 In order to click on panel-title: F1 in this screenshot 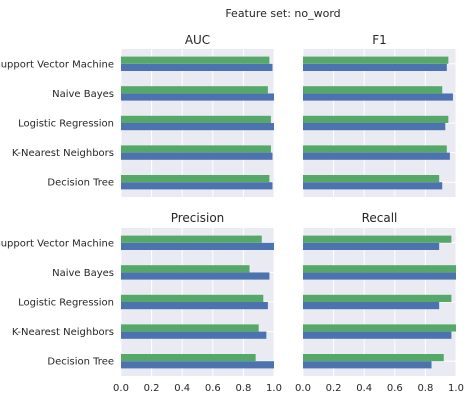, I will do `click(379, 40)`.